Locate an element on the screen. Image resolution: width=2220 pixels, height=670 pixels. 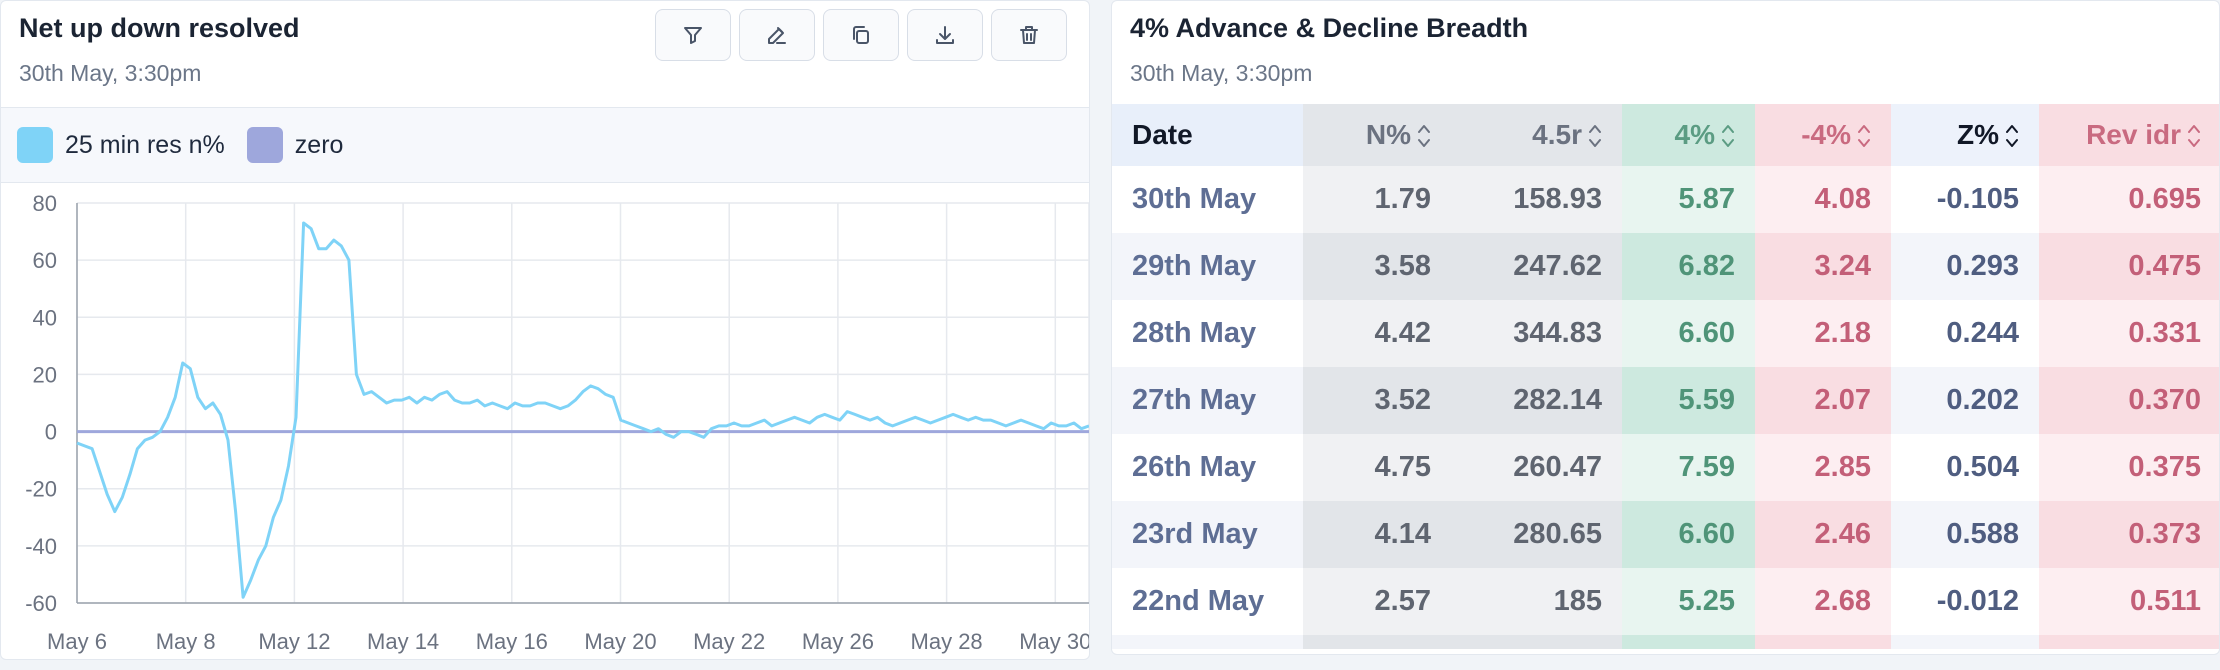
table-row: 22nd May 2.57 185 5.25 2.68 -0.012 0.511 is located at coordinates (1665, 601).